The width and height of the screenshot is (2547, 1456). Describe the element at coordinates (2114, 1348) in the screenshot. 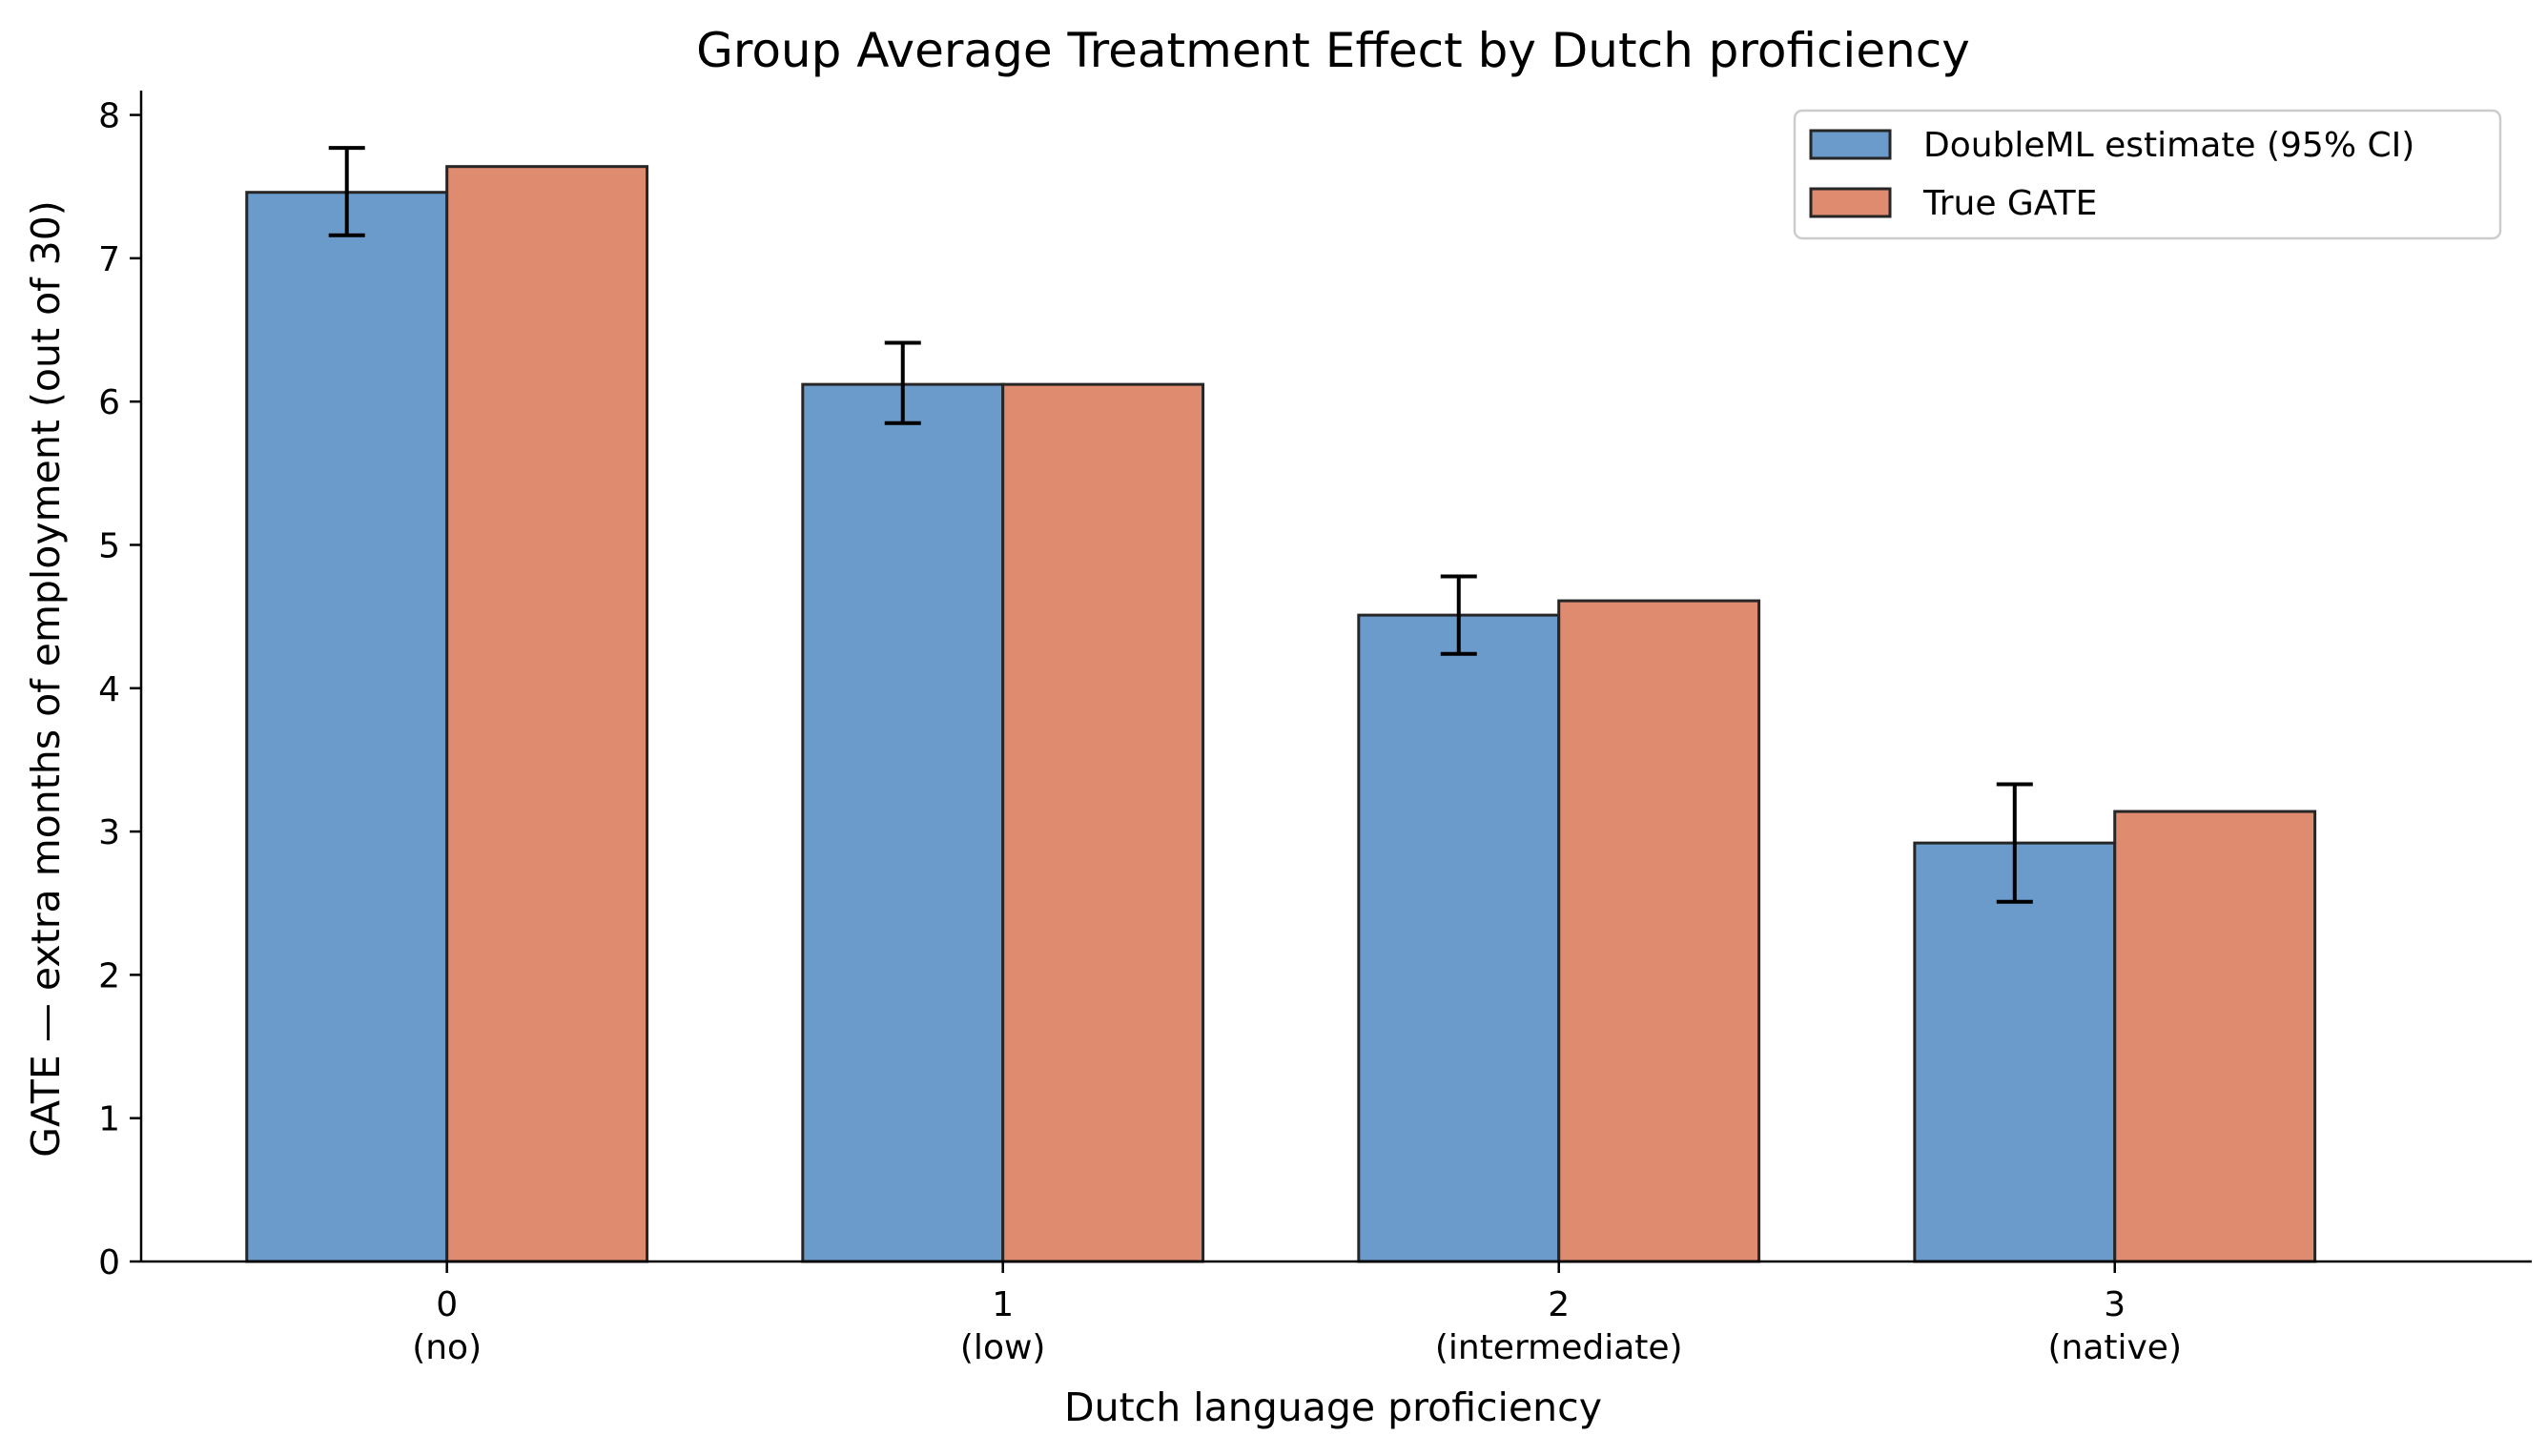

I see `x-tick-sublabel: (native)` at that location.